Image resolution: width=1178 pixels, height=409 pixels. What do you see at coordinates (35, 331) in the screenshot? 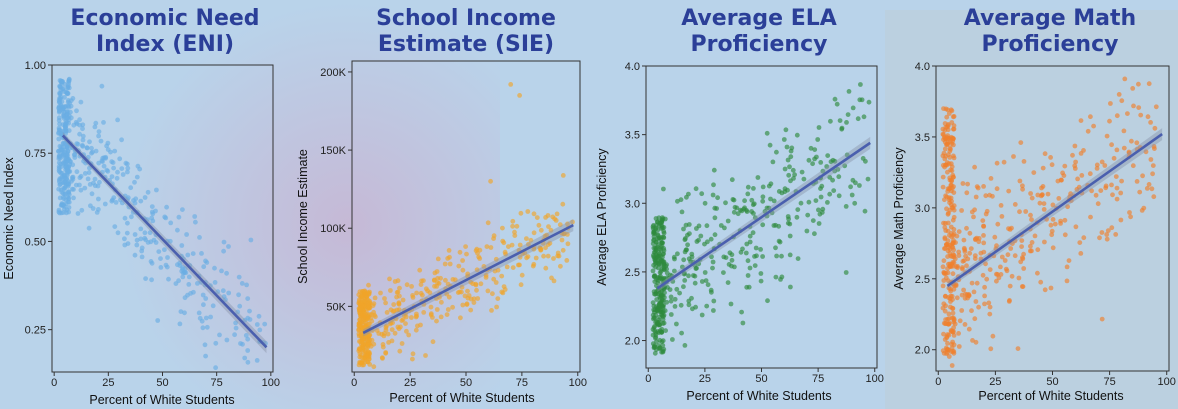
I see `y-tick-label: 0.25` at bounding box center [35, 331].